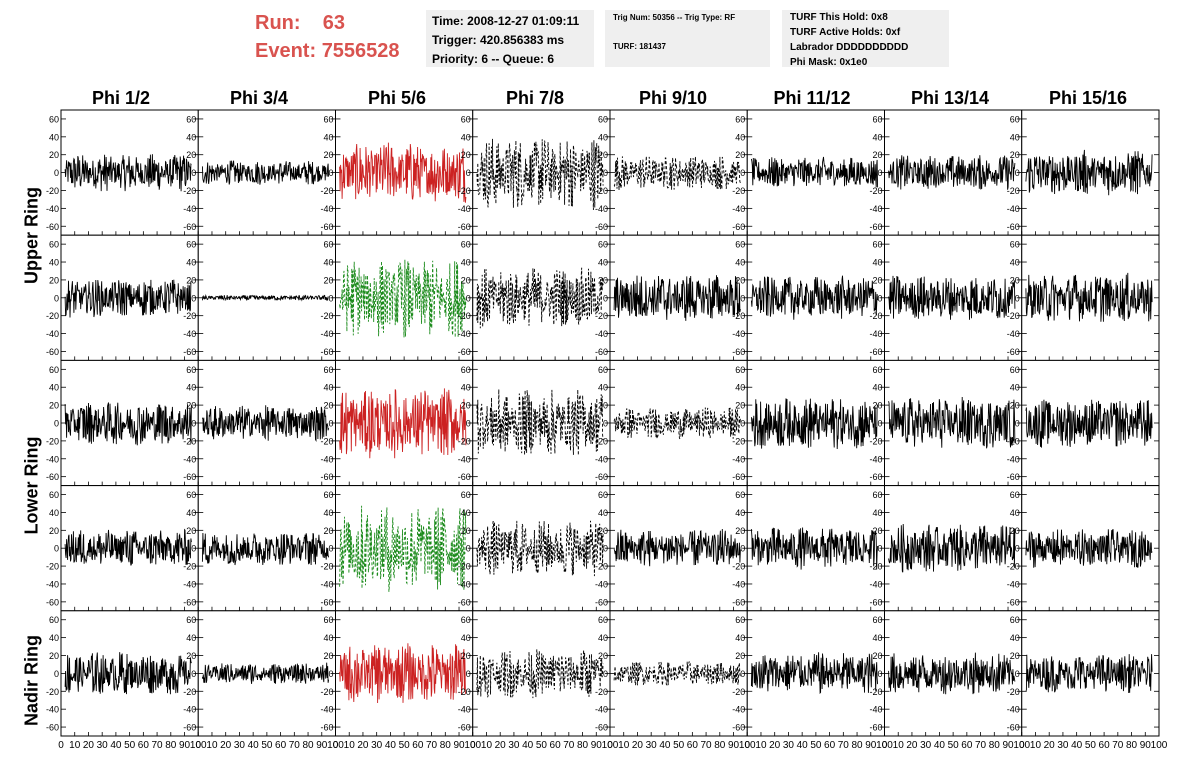 The image size is (1196, 772). What do you see at coordinates (967, 745) in the screenshot?
I see `x-tick-label: 60` at bounding box center [967, 745].